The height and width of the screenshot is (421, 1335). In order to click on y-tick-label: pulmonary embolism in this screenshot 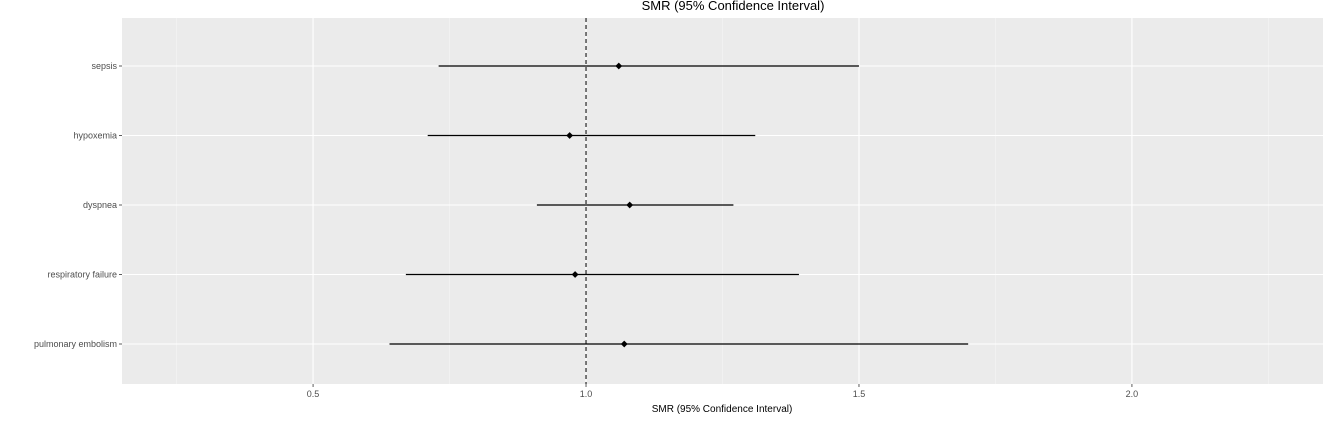, I will do `click(75, 344)`.